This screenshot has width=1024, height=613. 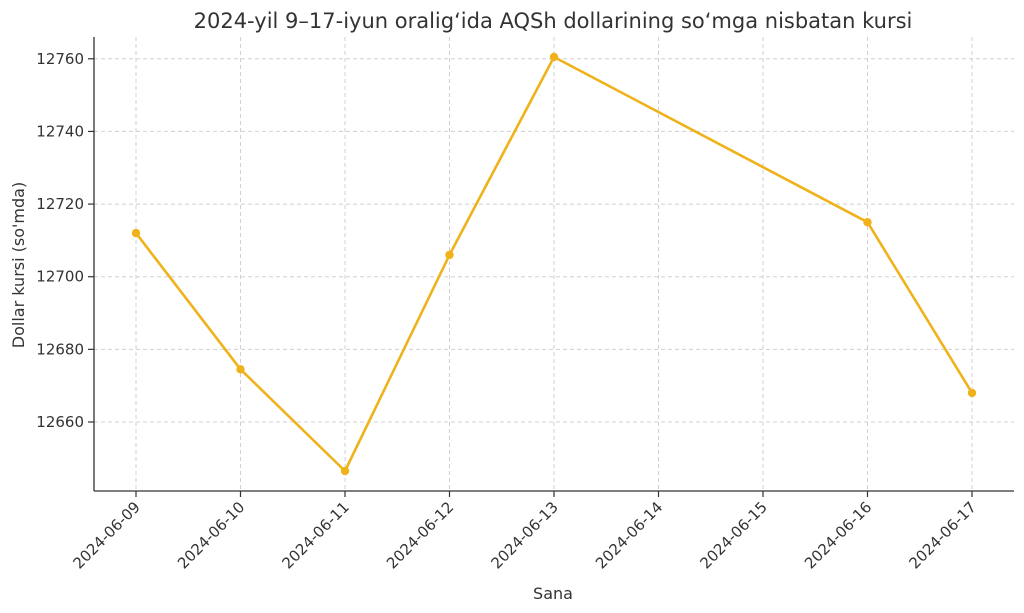 I want to click on y-tick-label: 12740, so click(x=60, y=131).